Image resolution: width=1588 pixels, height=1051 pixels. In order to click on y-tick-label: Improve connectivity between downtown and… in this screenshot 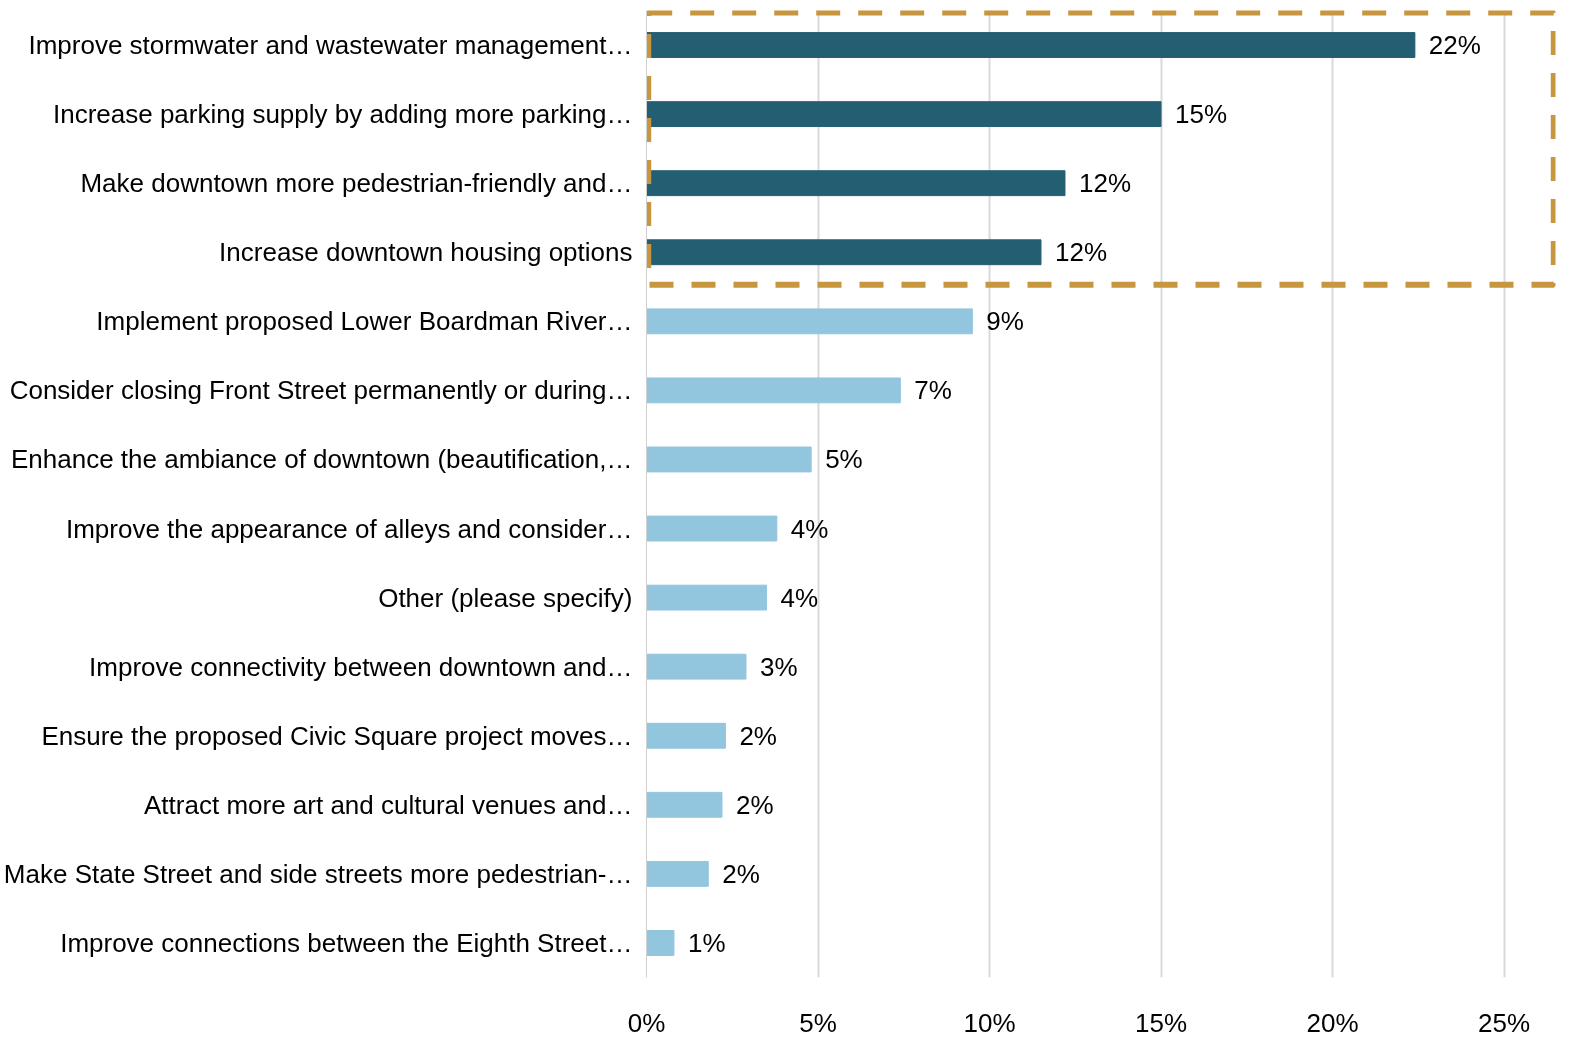, I will do `click(361, 666)`.